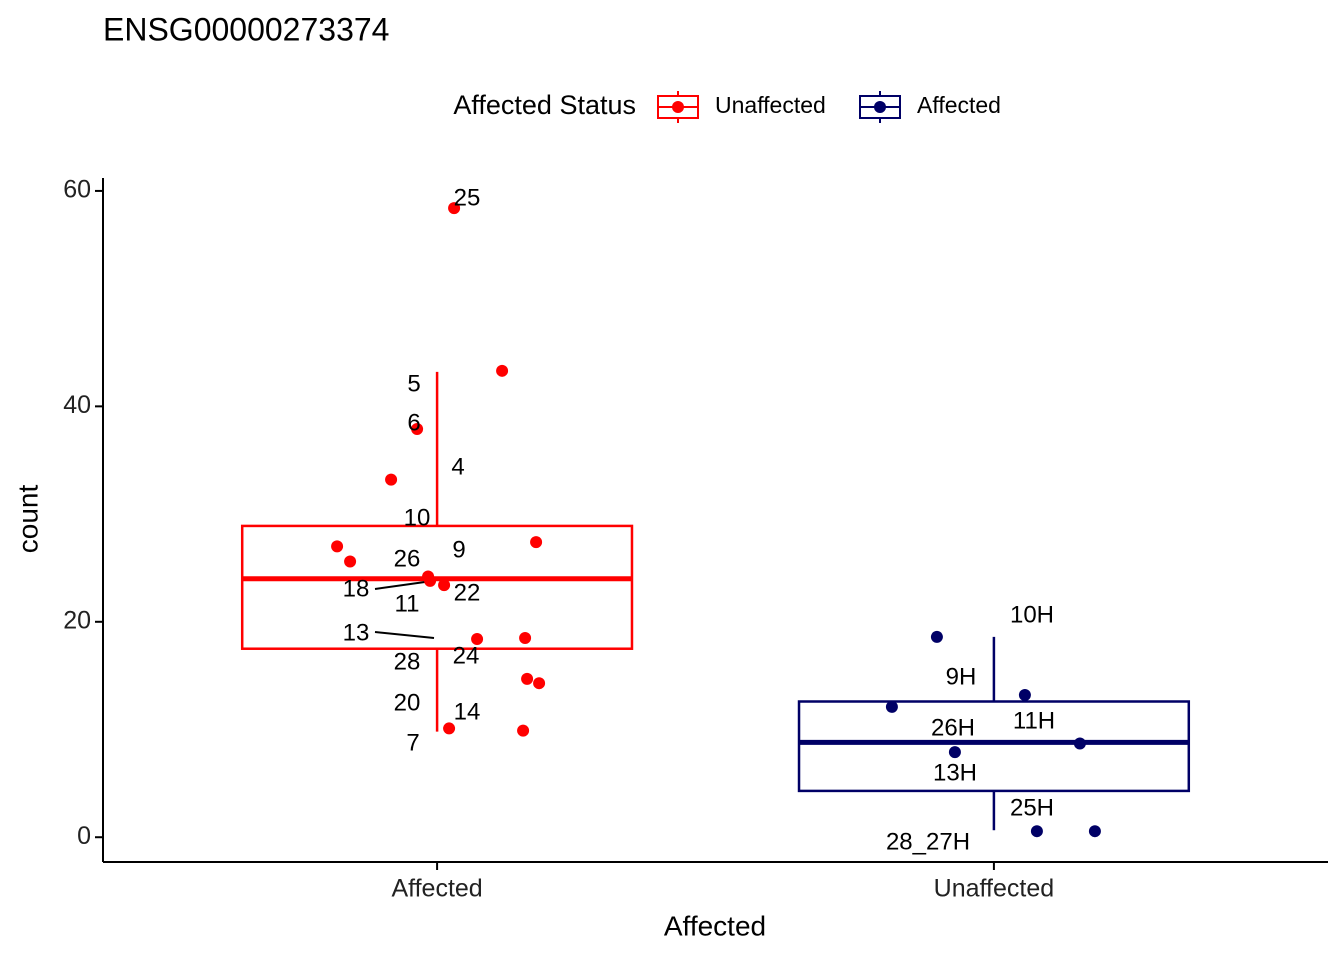 The width and height of the screenshot is (1344, 960). Describe the element at coordinates (955, 772) in the screenshot. I see `point-label: 13H` at that location.